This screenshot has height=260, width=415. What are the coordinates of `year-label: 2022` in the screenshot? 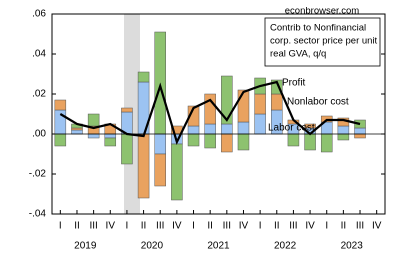 It's located at (285, 246).